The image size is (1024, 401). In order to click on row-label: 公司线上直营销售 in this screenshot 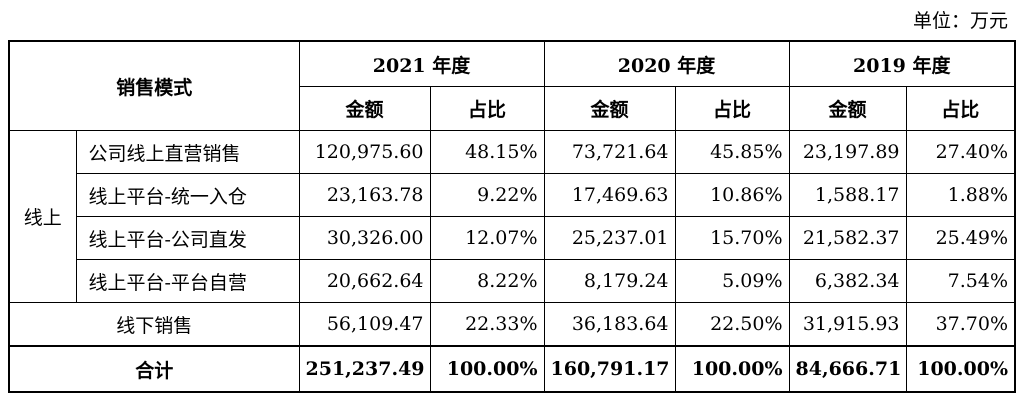, I will do `click(187, 152)`.